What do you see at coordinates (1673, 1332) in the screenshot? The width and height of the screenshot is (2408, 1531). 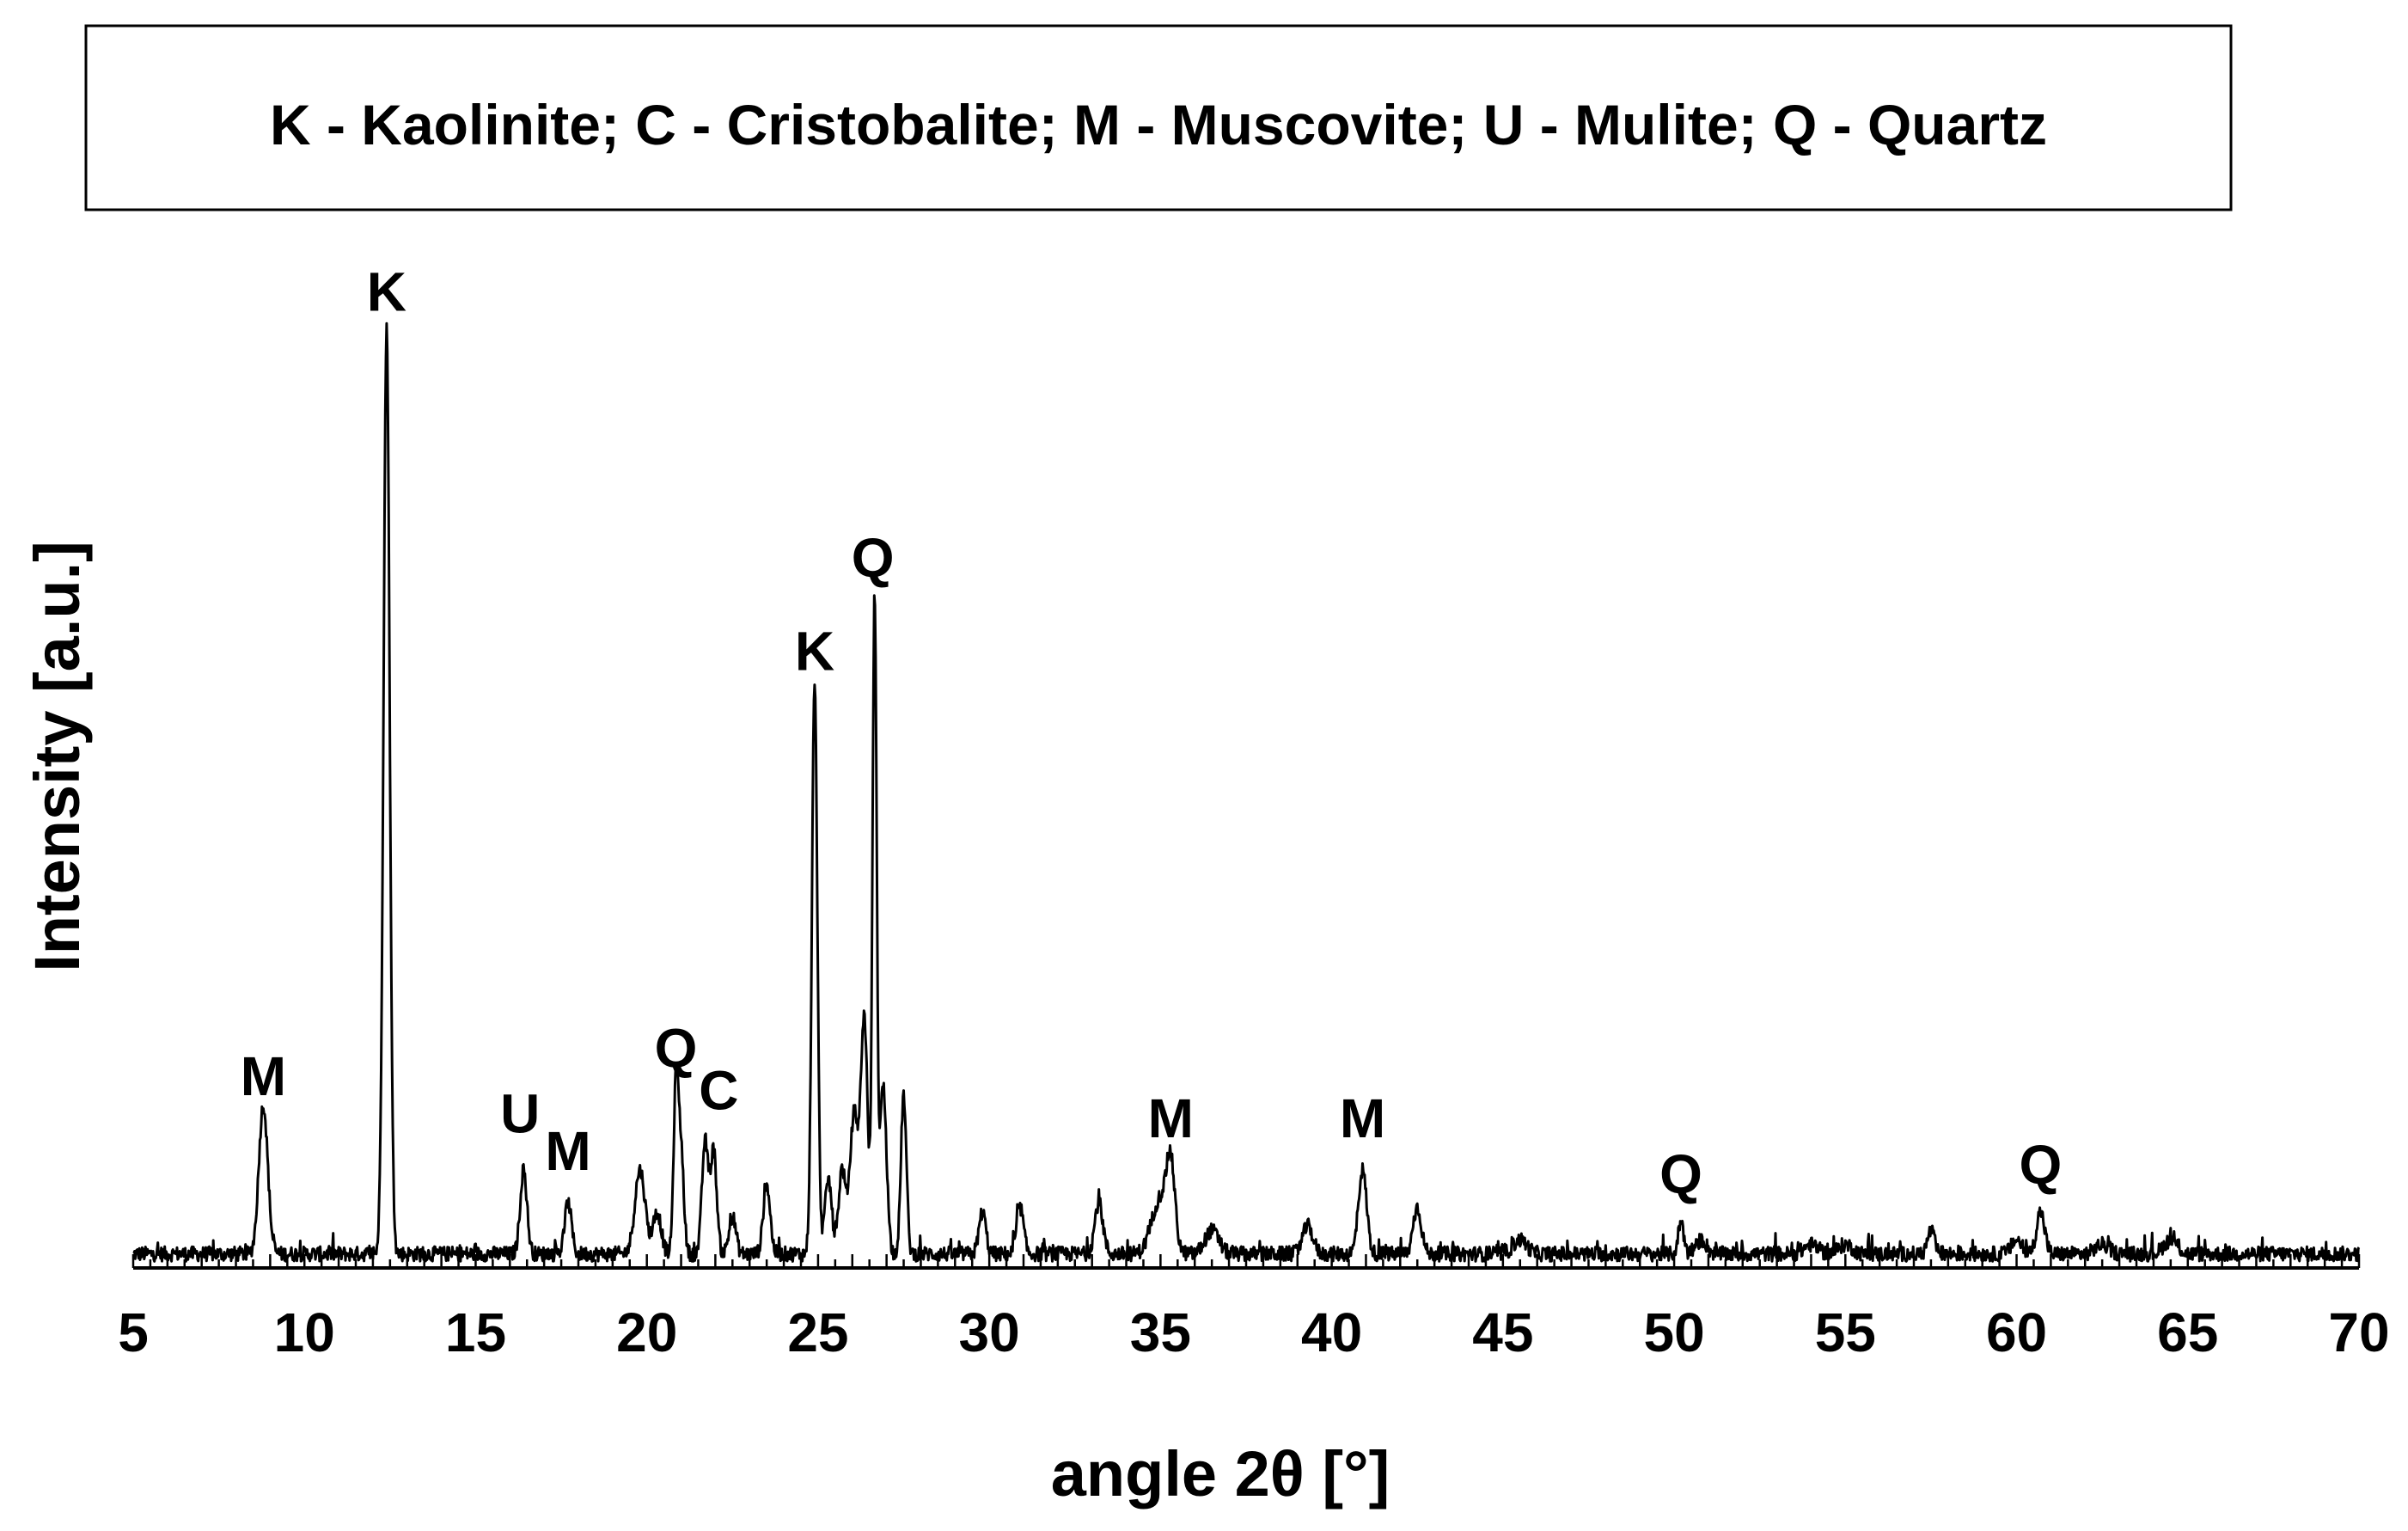 I see `x-tick-label: 50` at bounding box center [1673, 1332].